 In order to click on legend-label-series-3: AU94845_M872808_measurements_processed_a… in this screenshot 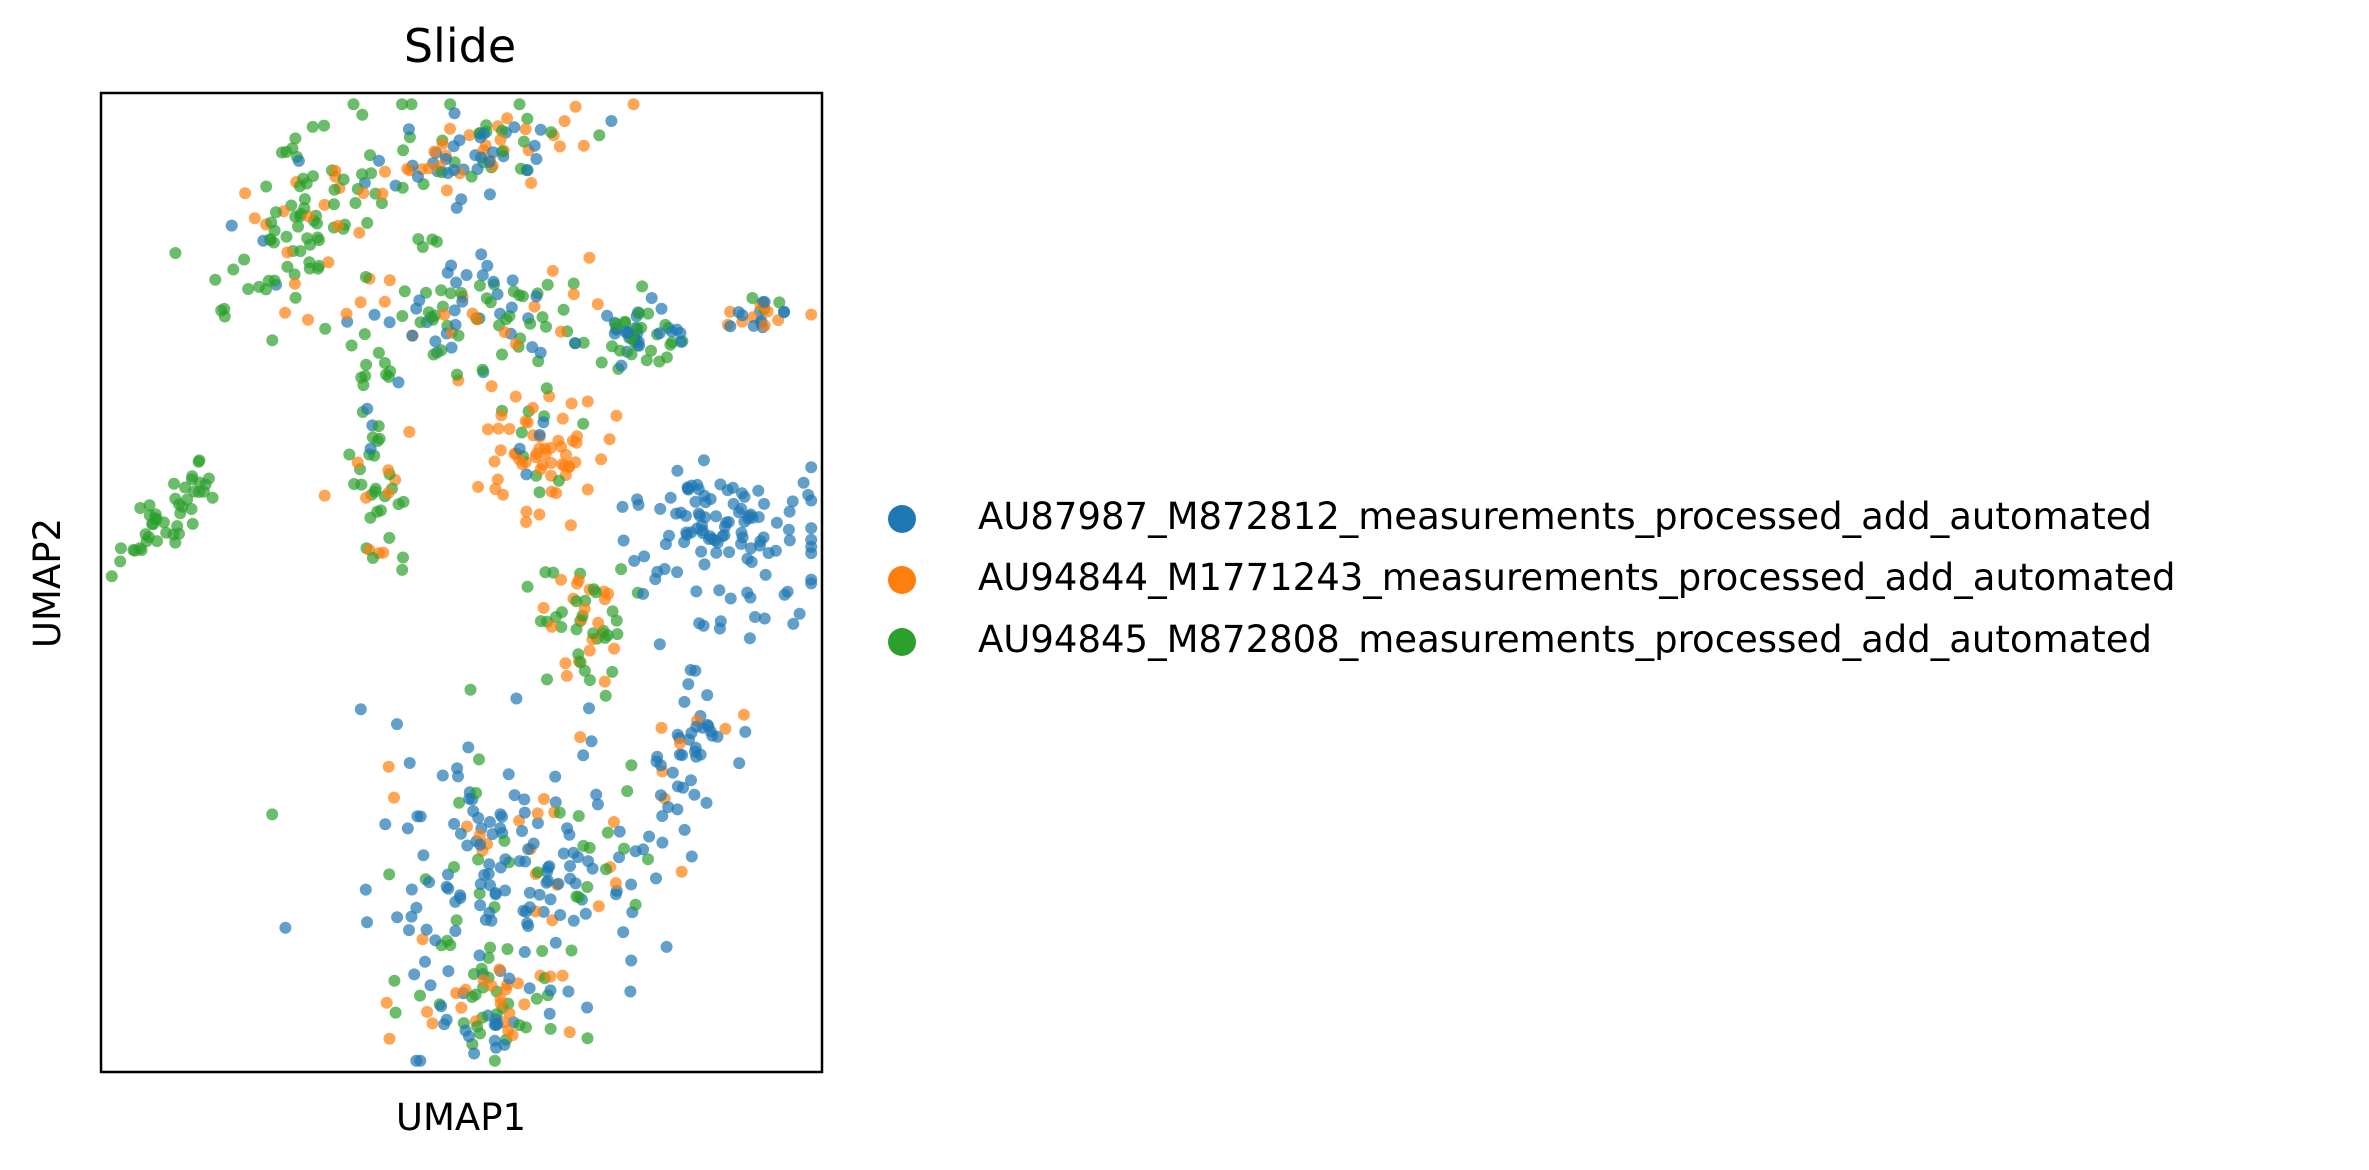, I will do `click(1565, 639)`.